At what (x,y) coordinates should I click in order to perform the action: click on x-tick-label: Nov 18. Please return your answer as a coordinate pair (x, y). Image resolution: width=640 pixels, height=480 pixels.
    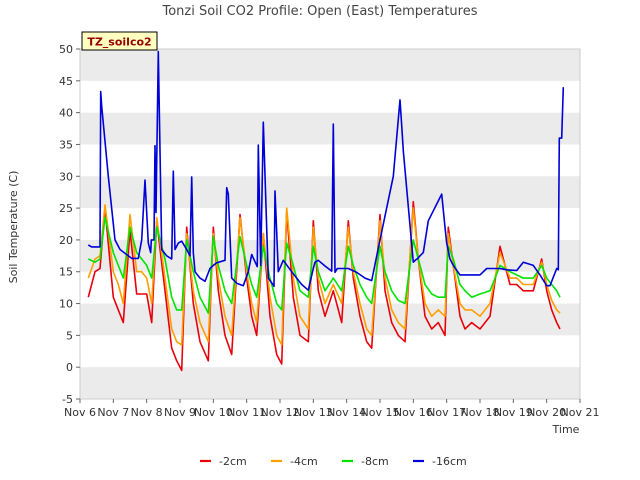
    Looking at the image, I should click on (480, 412).